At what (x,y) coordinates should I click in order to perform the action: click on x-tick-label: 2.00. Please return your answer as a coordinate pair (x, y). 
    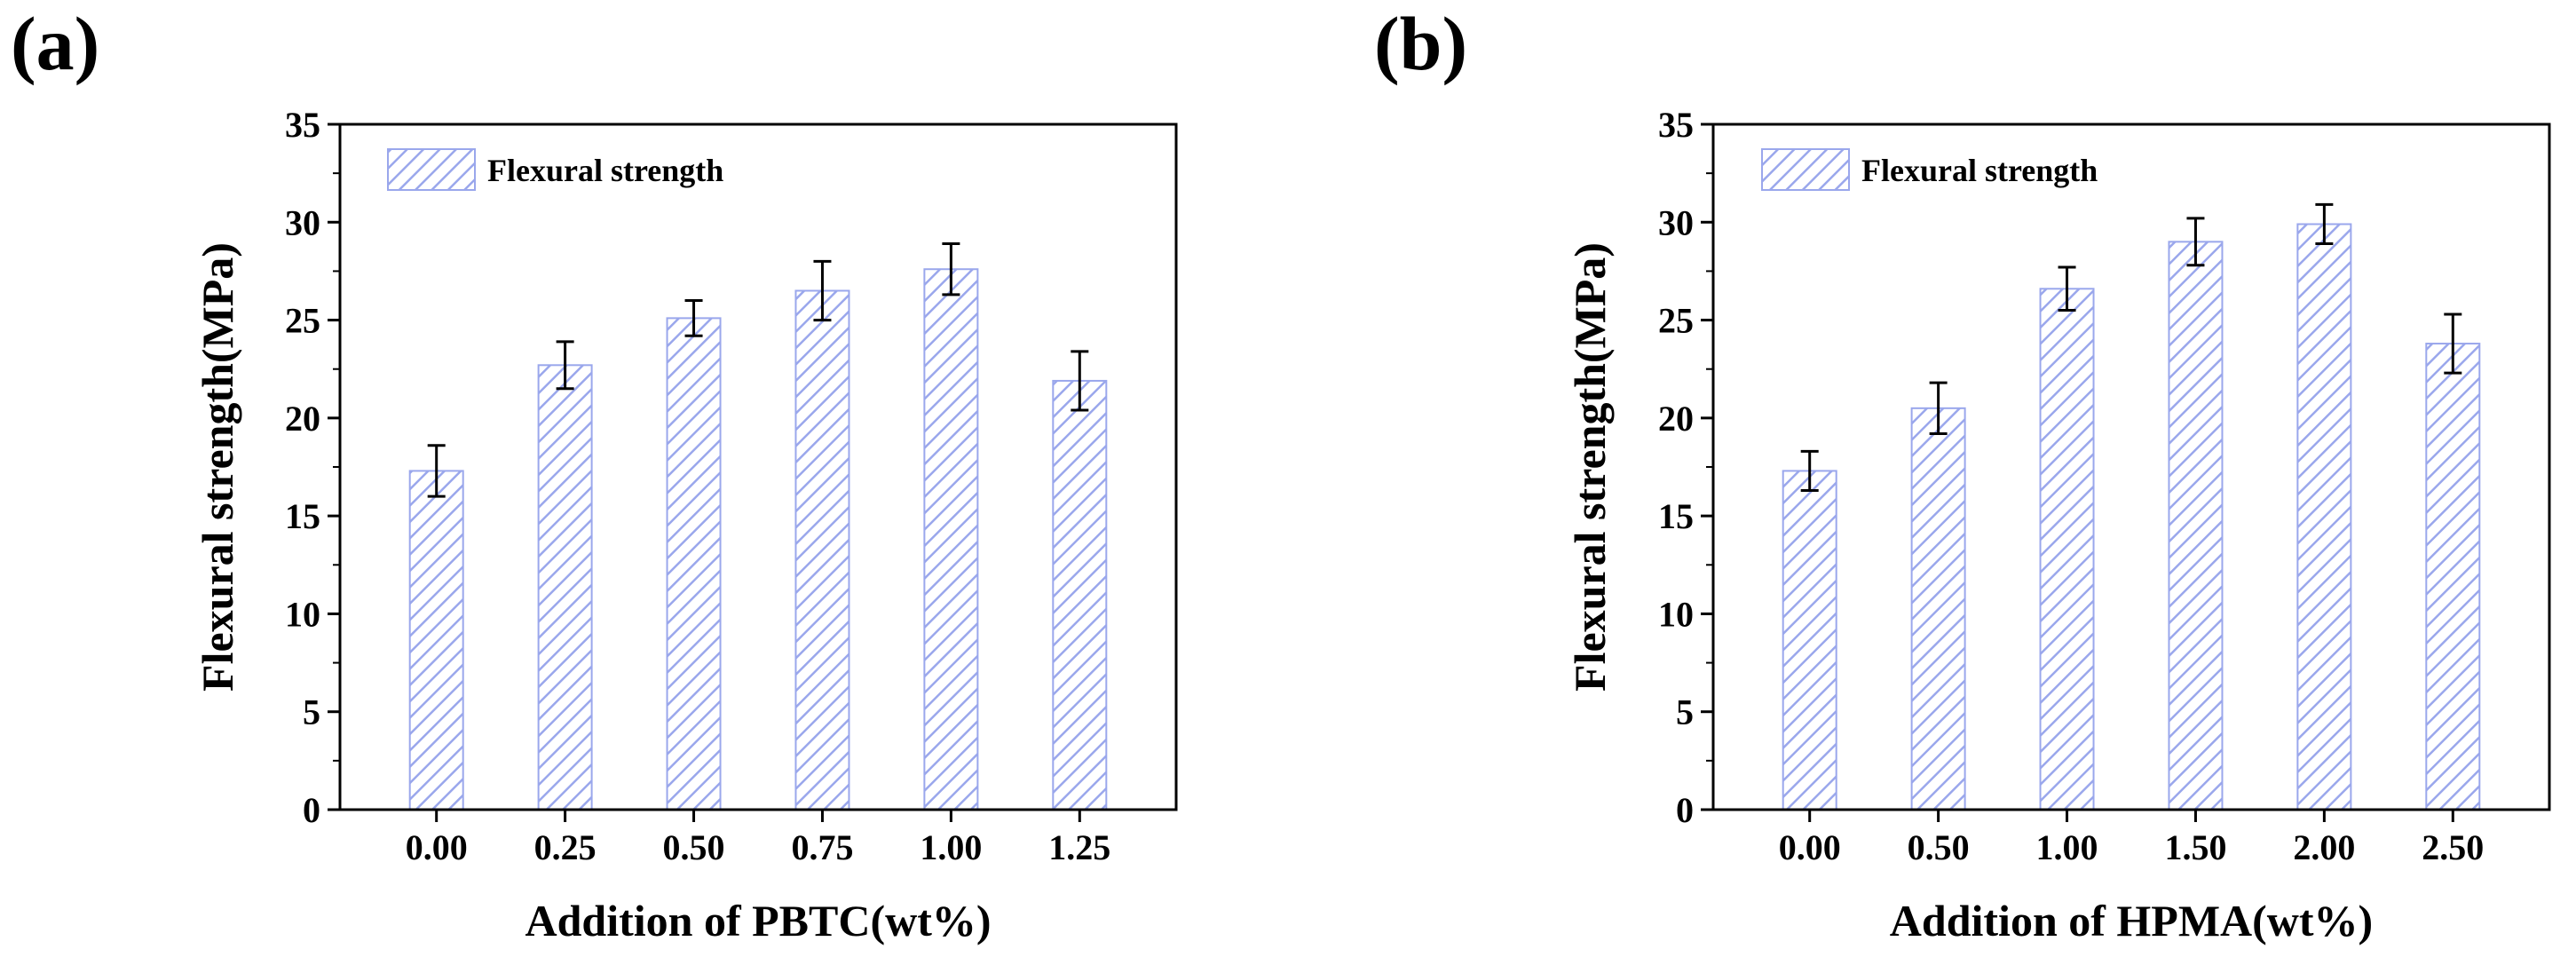
    Looking at the image, I should click on (2324, 847).